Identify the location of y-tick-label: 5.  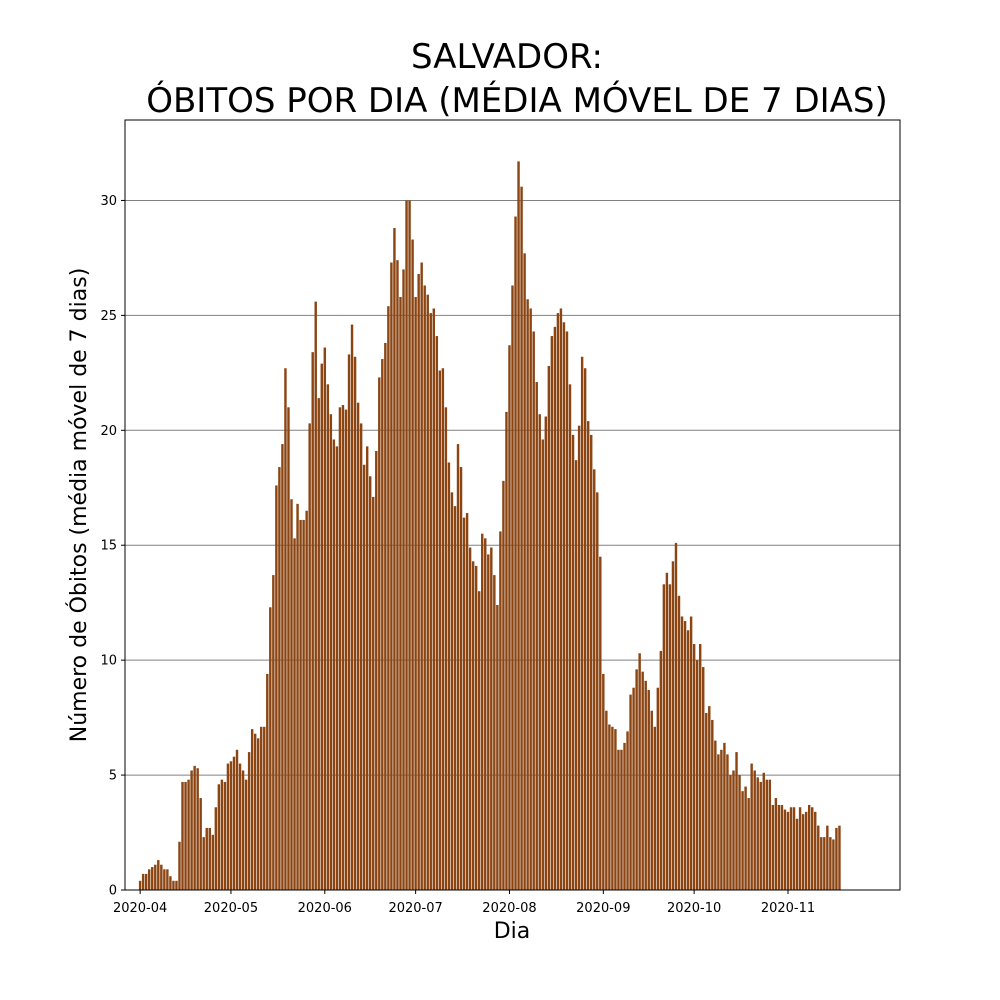
(113, 776).